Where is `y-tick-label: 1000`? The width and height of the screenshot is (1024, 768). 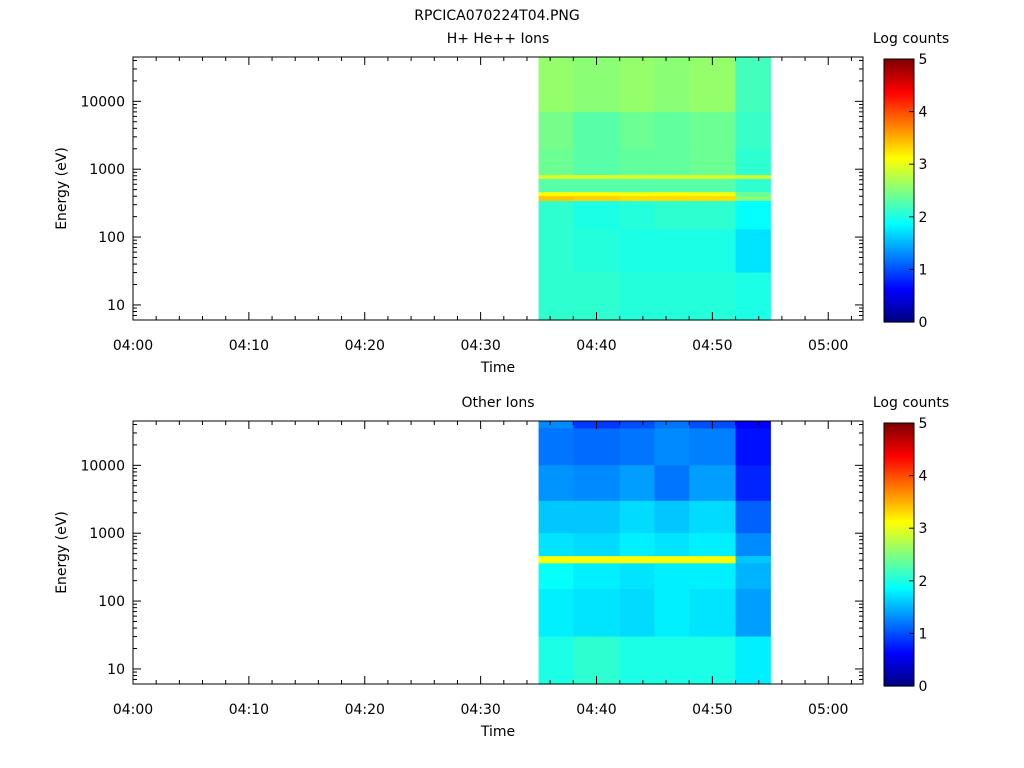
y-tick-label: 1000 is located at coordinates (107, 170).